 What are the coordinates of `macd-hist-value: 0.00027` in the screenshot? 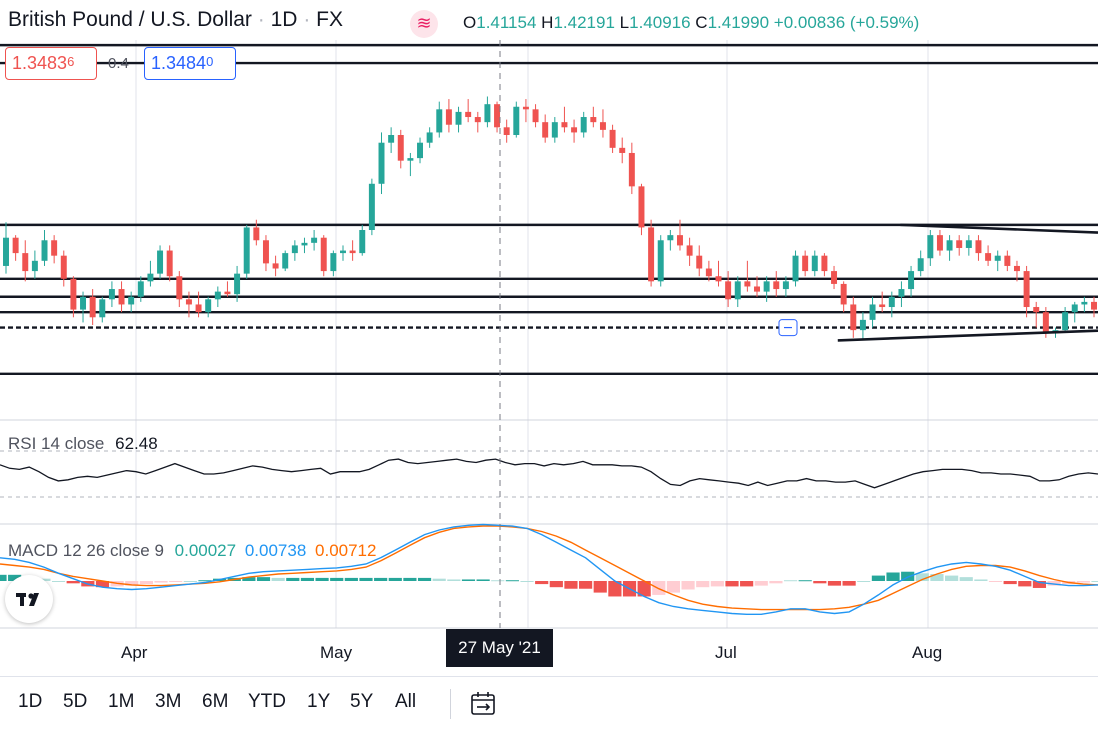 It's located at (205, 550).